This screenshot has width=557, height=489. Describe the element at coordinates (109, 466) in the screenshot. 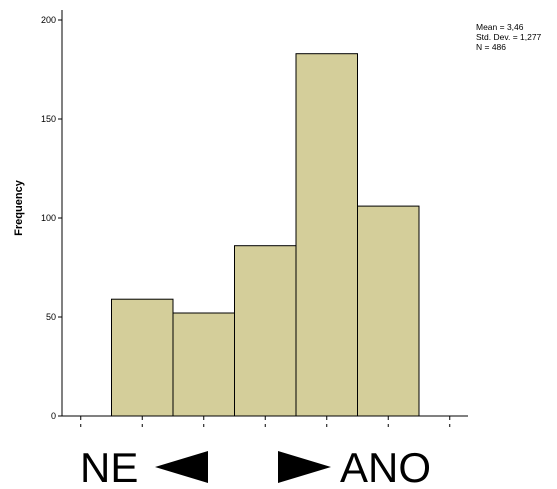

I see `label-ne: NE` at that location.